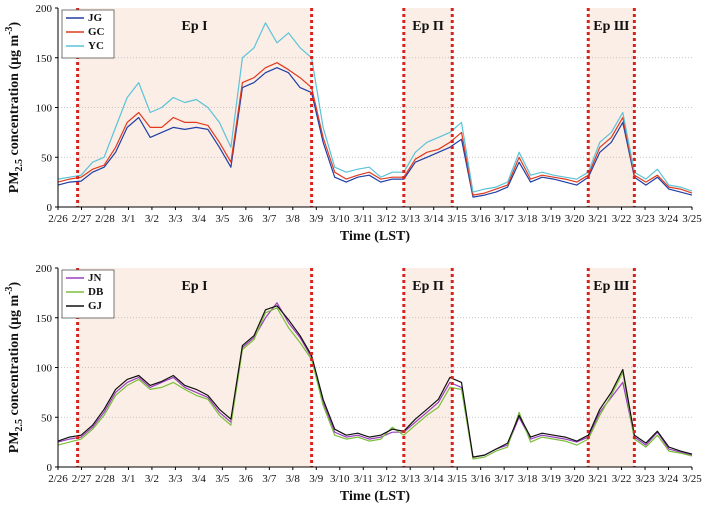  Describe the element at coordinates (95, 278) in the screenshot. I see `legend-label-jn: JN` at that location.